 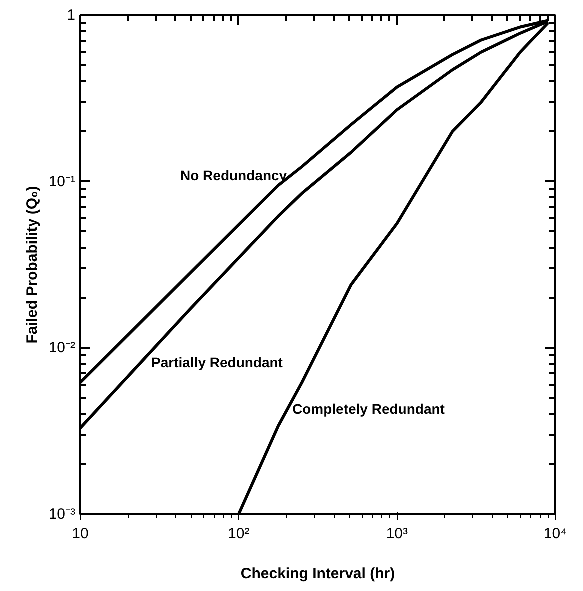 I want to click on series-label: No Redundancy, so click(x=234, y=176).